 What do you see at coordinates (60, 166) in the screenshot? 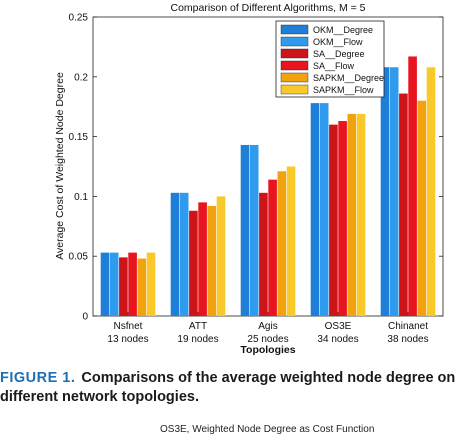
I see `y-axis-label: Average Cost of Weighted Node Degree` at bounding box center [60, 166].